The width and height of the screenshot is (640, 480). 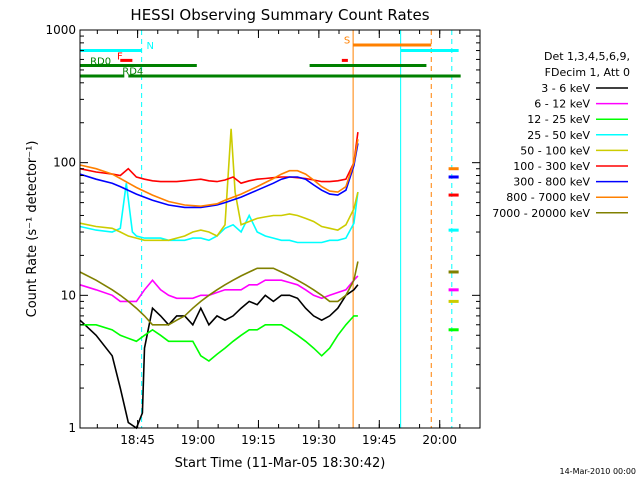 What do you see at coordinates (258, 440) in the screenshot?
I see `x-tick-label-2: 19:15` at bounding box center [258, 440].